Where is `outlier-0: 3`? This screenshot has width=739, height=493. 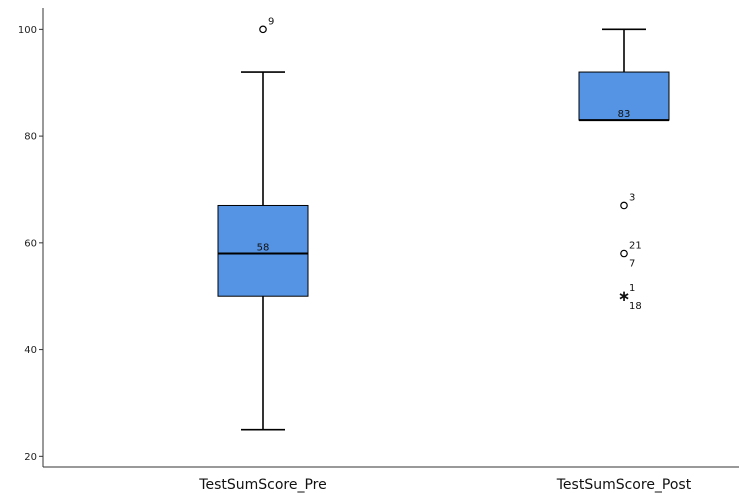 outlier-0: 3 is located at coordinates (627, 201).